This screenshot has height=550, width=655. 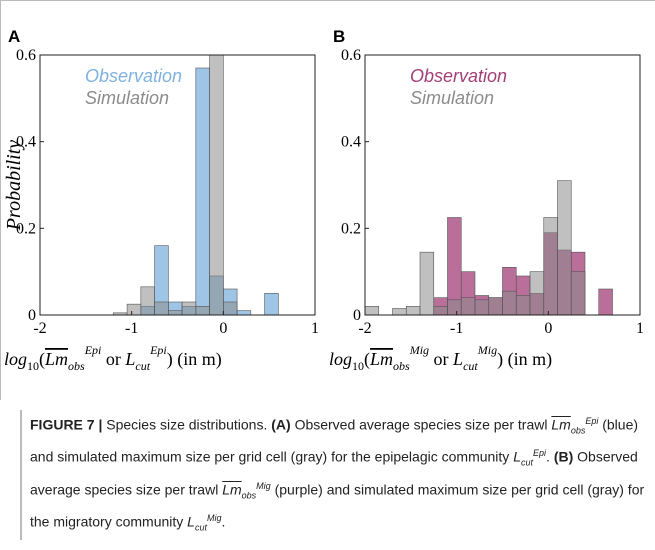 I want to click on caption-panel: (A), so click(x=281, y=424).